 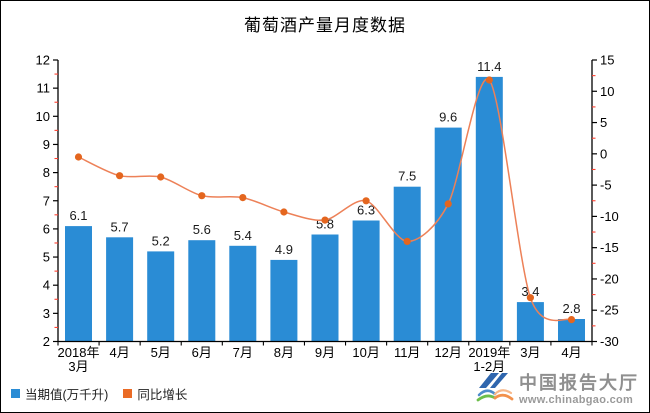 I want to click on bar-value-label: 5.2, so click(x=161, y=240).